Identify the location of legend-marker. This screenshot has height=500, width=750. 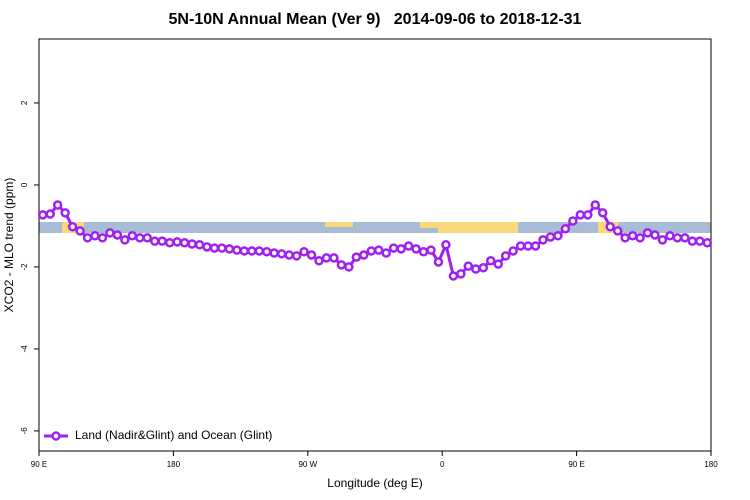
(56, 436).